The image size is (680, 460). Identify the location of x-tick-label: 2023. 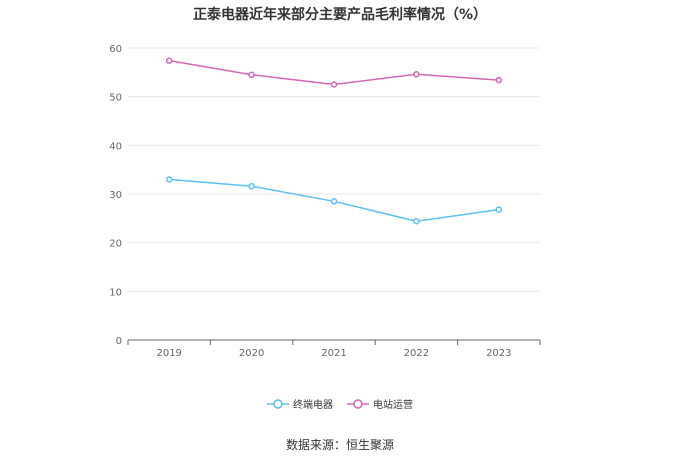
(498, 353).